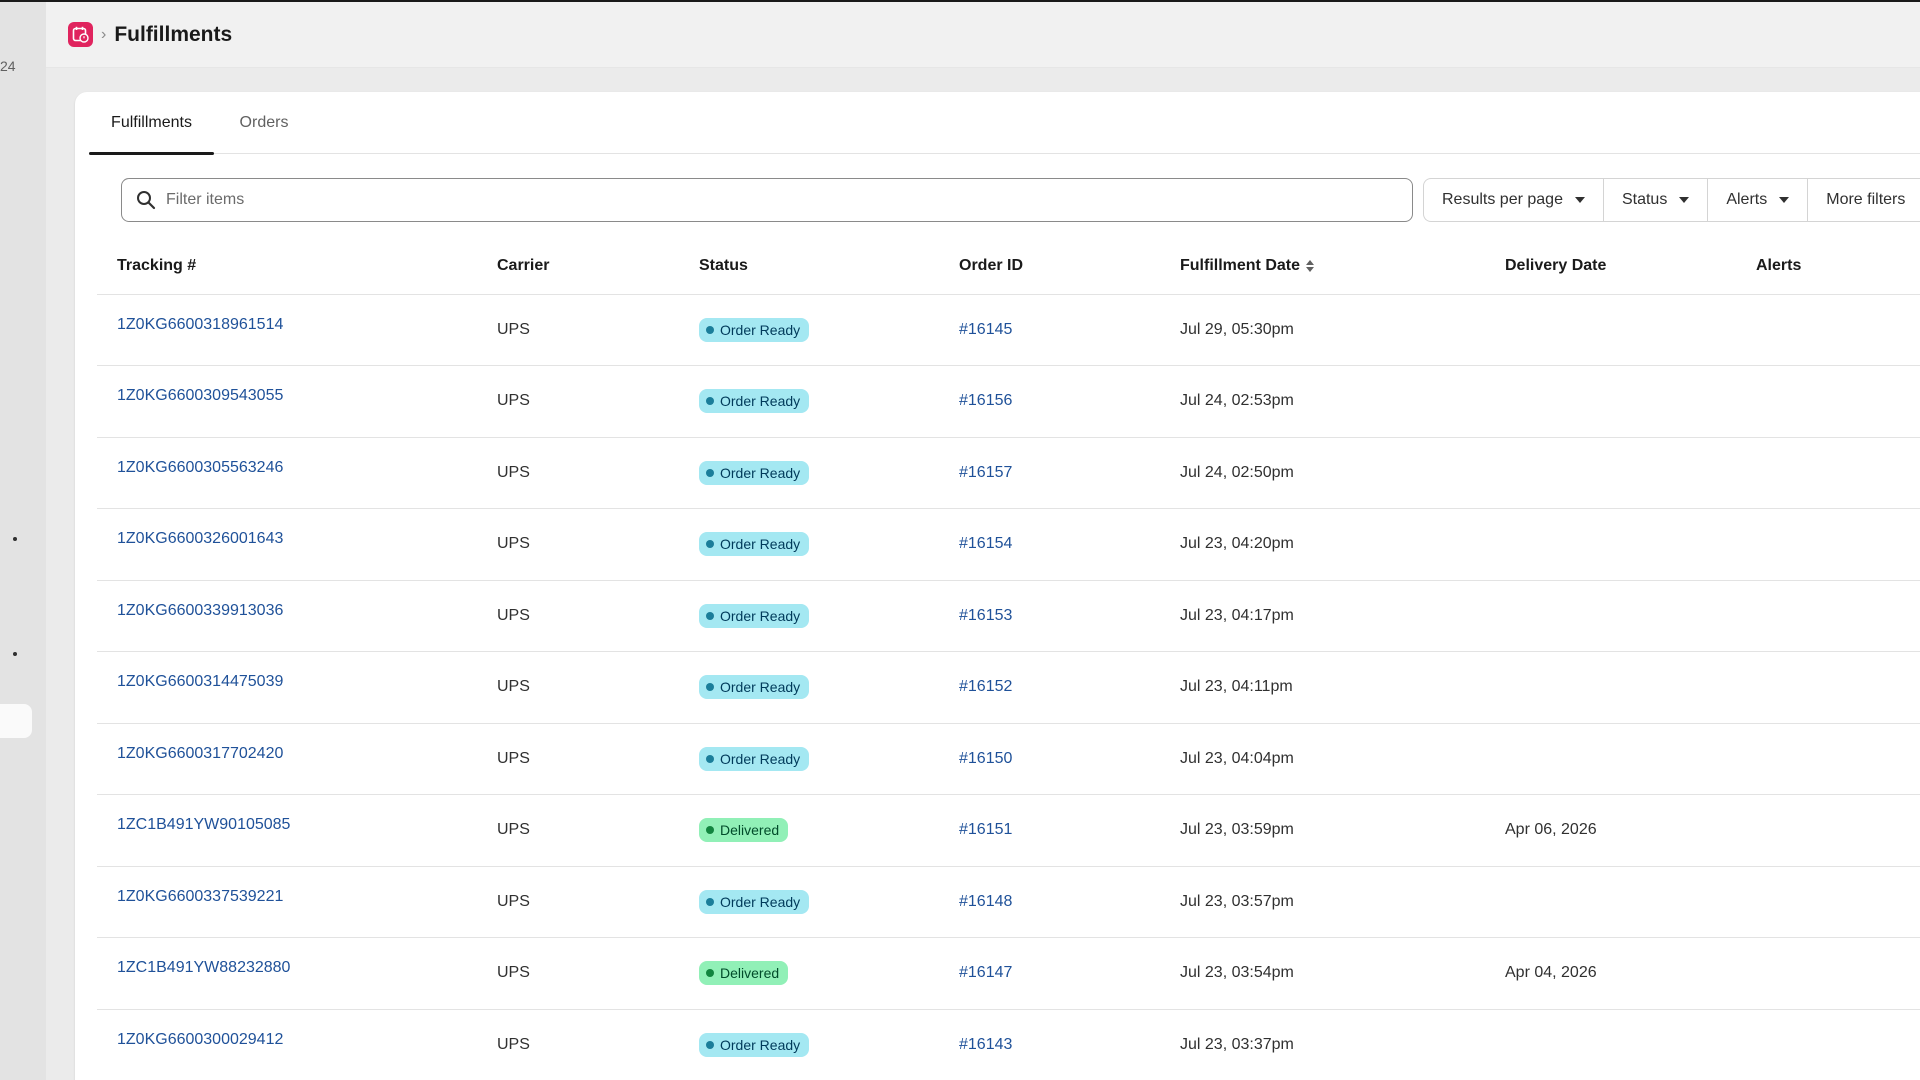  Describe the element at coordinates (80, 34) in the screenshot. I see `calendar-icon` at that location.